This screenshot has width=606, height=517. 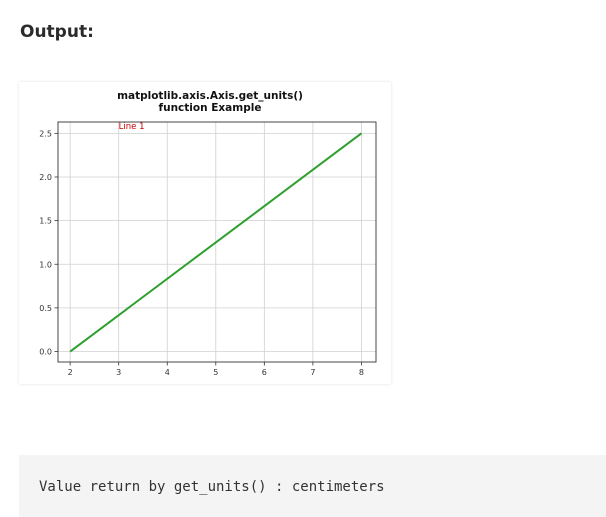 I want to click on chart-title-line-2: function Example, so click(x=210, y=108).